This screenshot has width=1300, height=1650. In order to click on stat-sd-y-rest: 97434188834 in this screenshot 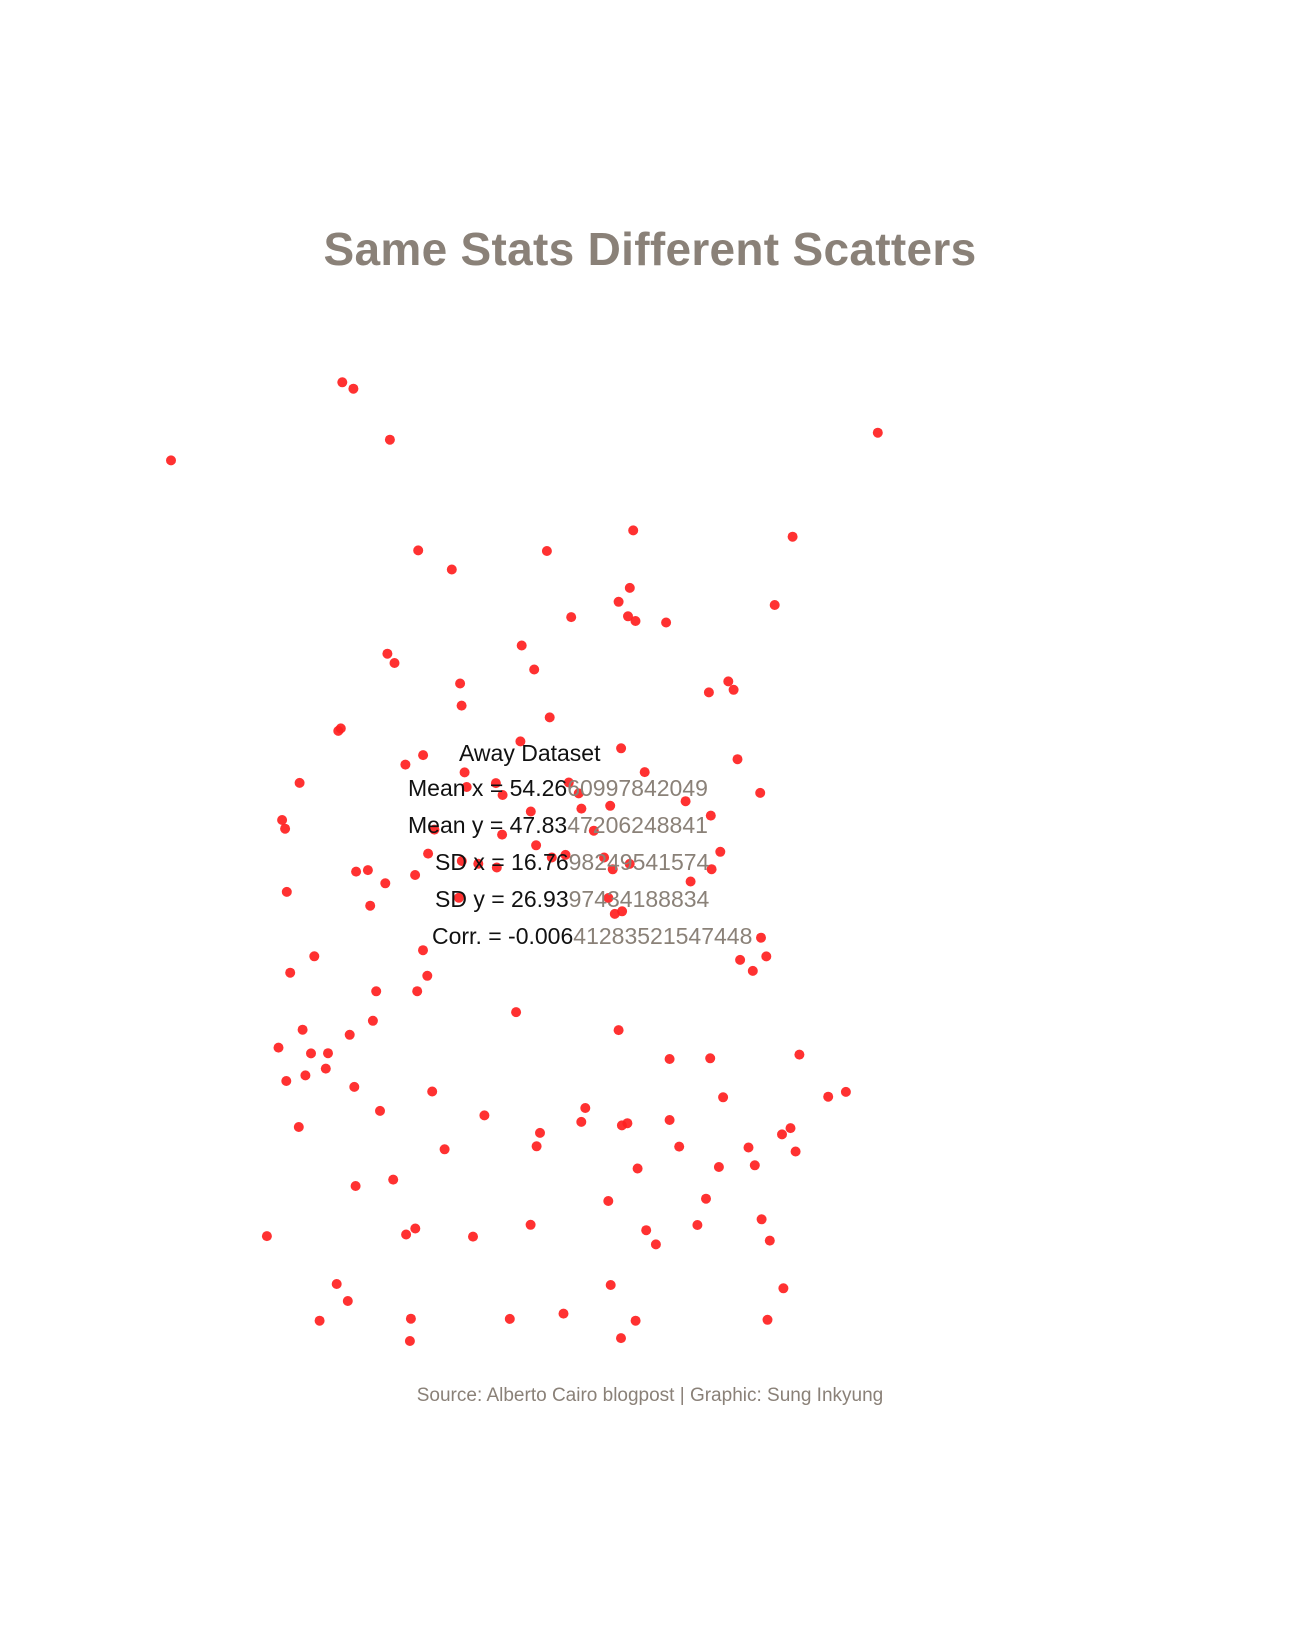, I will do `click(639, 899)`.